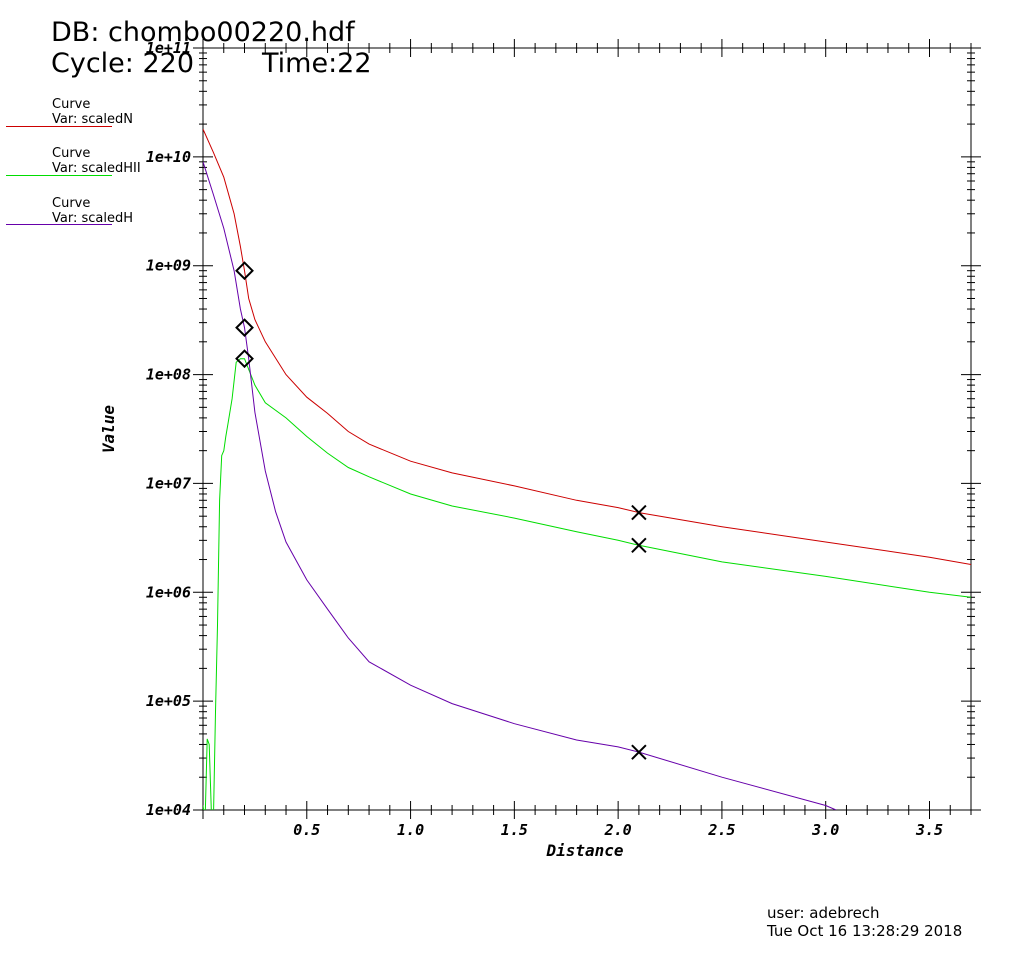  Describe the element at coordinates (59, 175) in the screenshot. I see `legend-swatch-scaledHII` at that location.